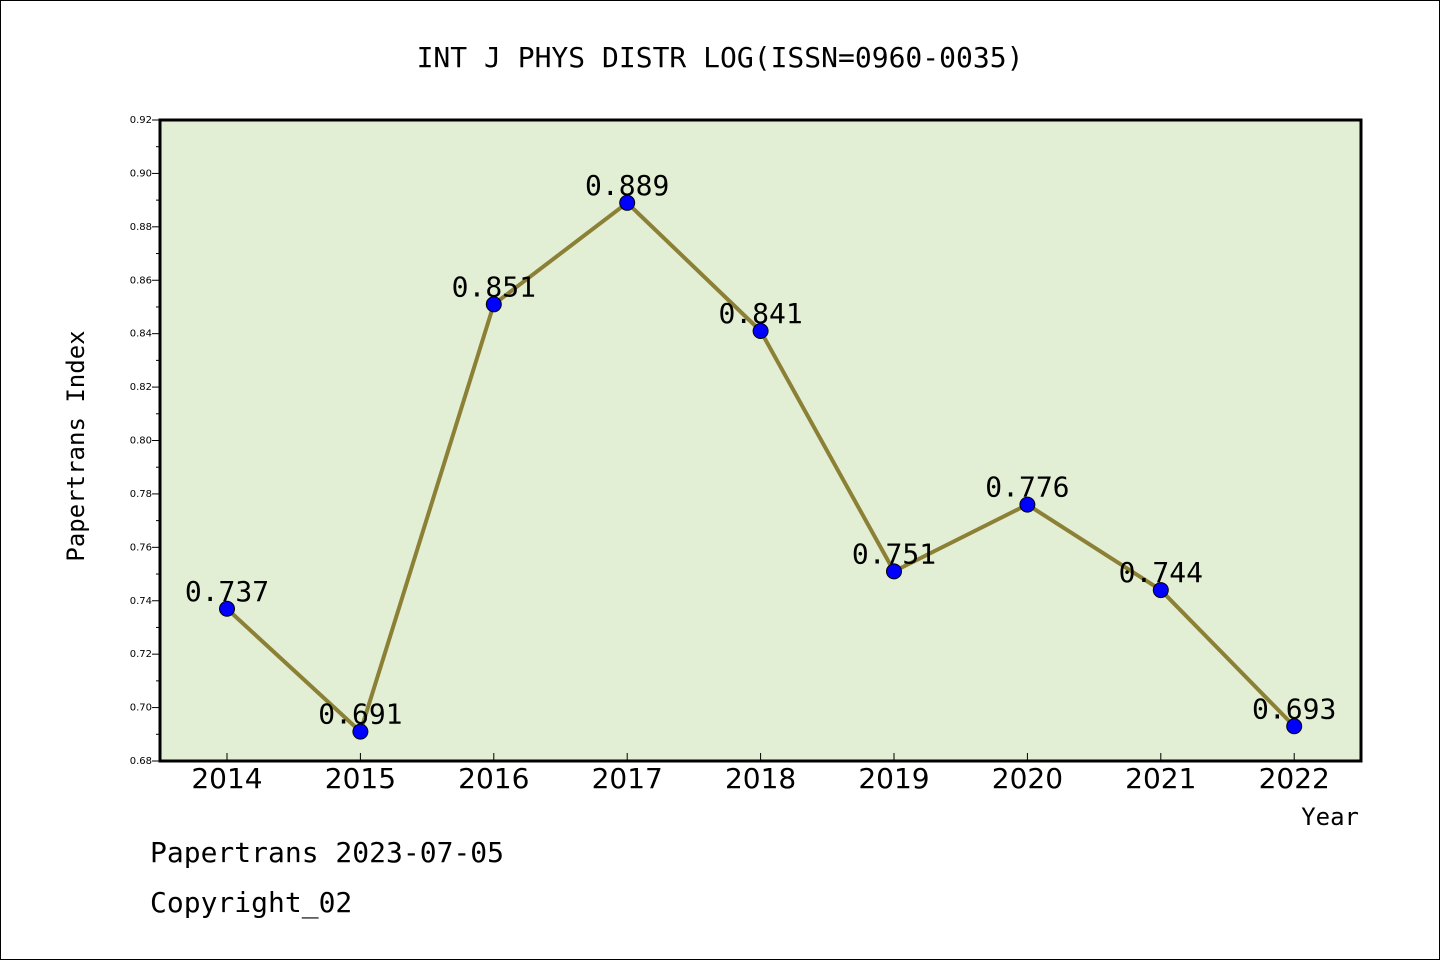 The height and width of the screenshot is (960, 1440). What do you see at coordinates (627, 778) in the screenshot?
I see `x-tick-label: 2017` at bounding box center [627, 778].